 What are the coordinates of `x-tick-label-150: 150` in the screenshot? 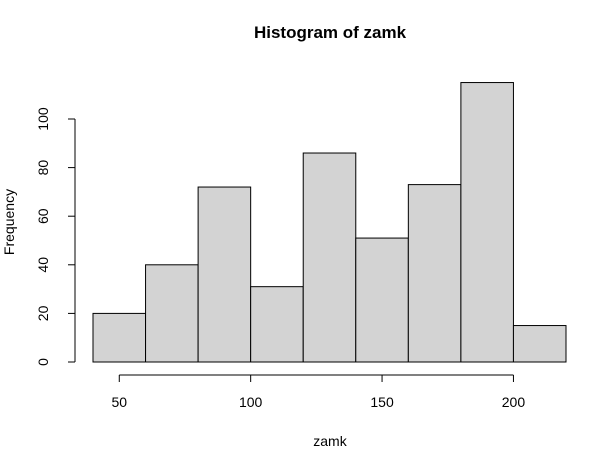 It's located at (382, 402).